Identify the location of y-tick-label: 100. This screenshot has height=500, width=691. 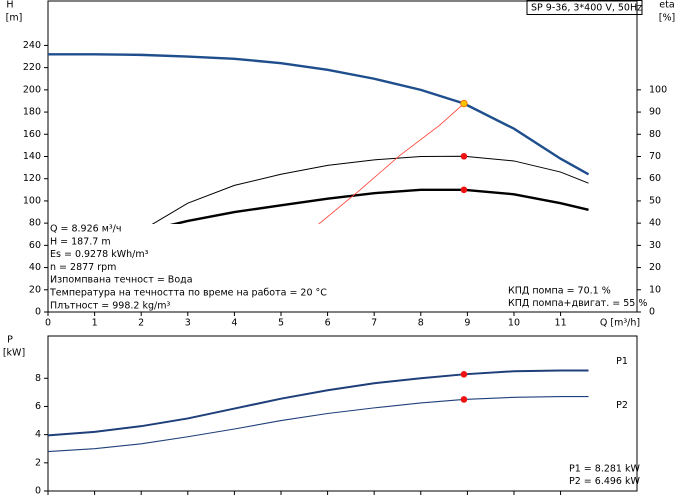
(32, 200).